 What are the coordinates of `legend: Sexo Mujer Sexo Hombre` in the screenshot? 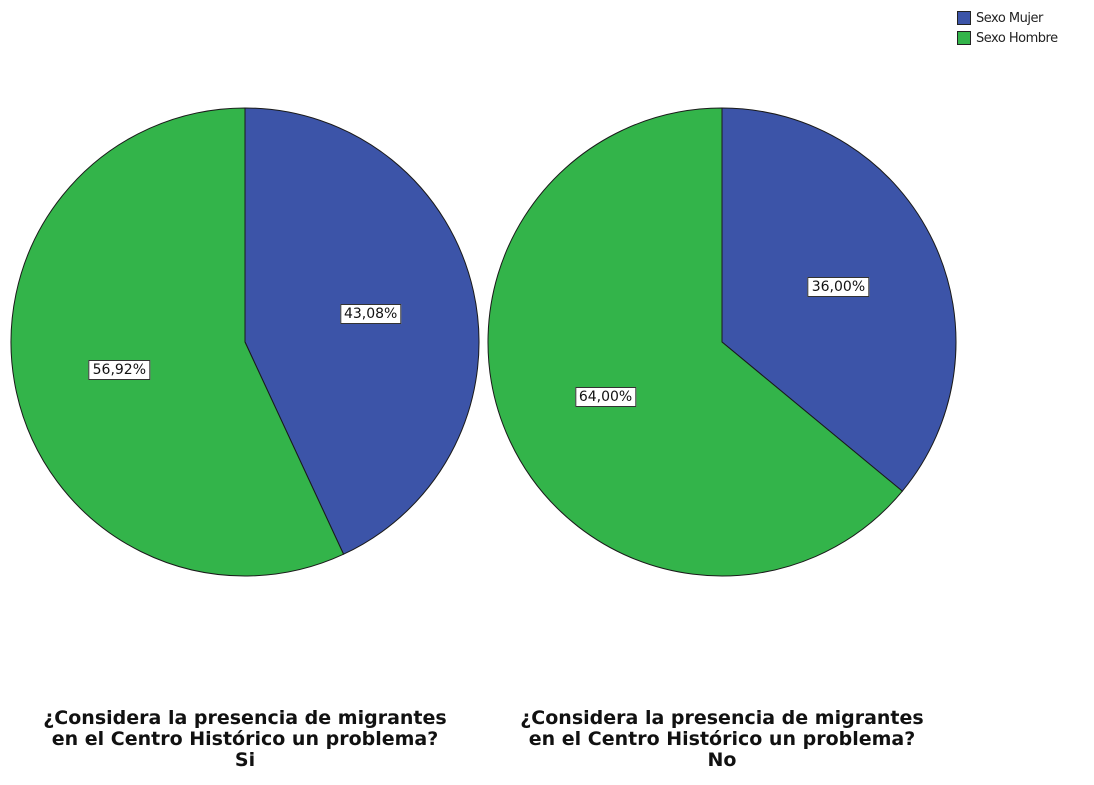 It's located at (1007, 28).